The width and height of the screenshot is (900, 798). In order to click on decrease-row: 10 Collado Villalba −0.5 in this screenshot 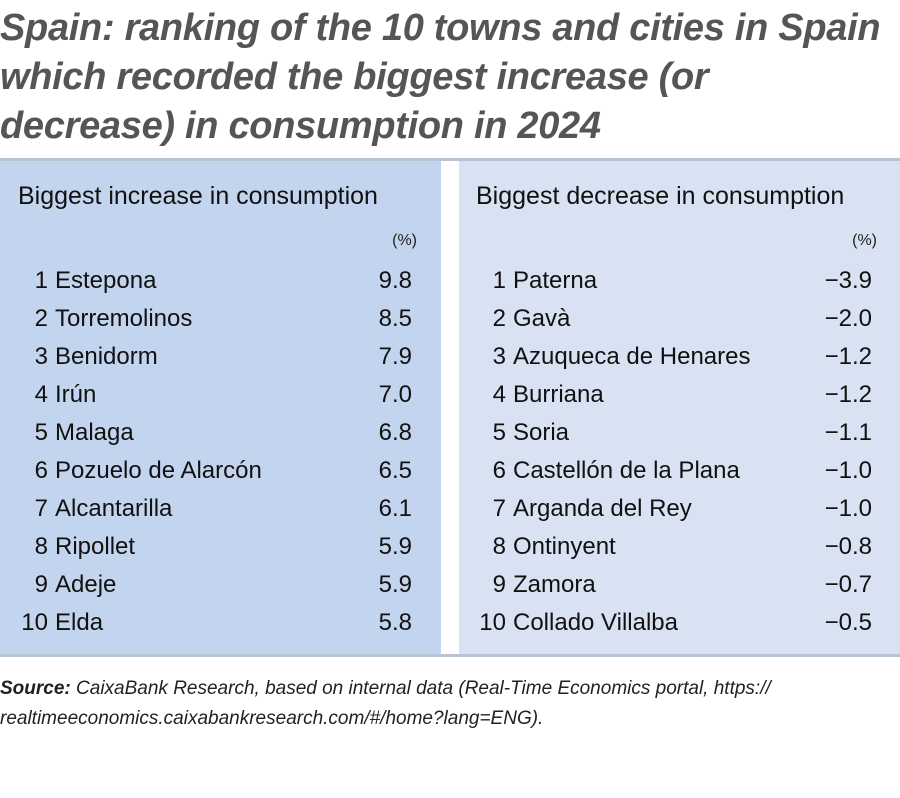, I will do `click(679, 623)`.